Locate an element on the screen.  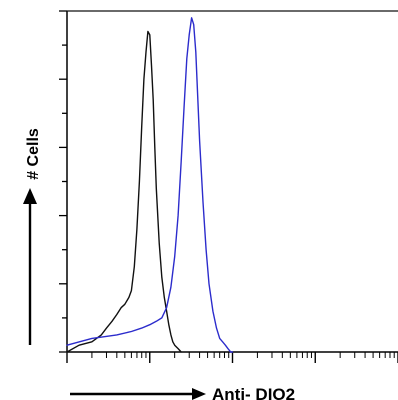
y-axis-arrow is located at coordinates (30, 266).